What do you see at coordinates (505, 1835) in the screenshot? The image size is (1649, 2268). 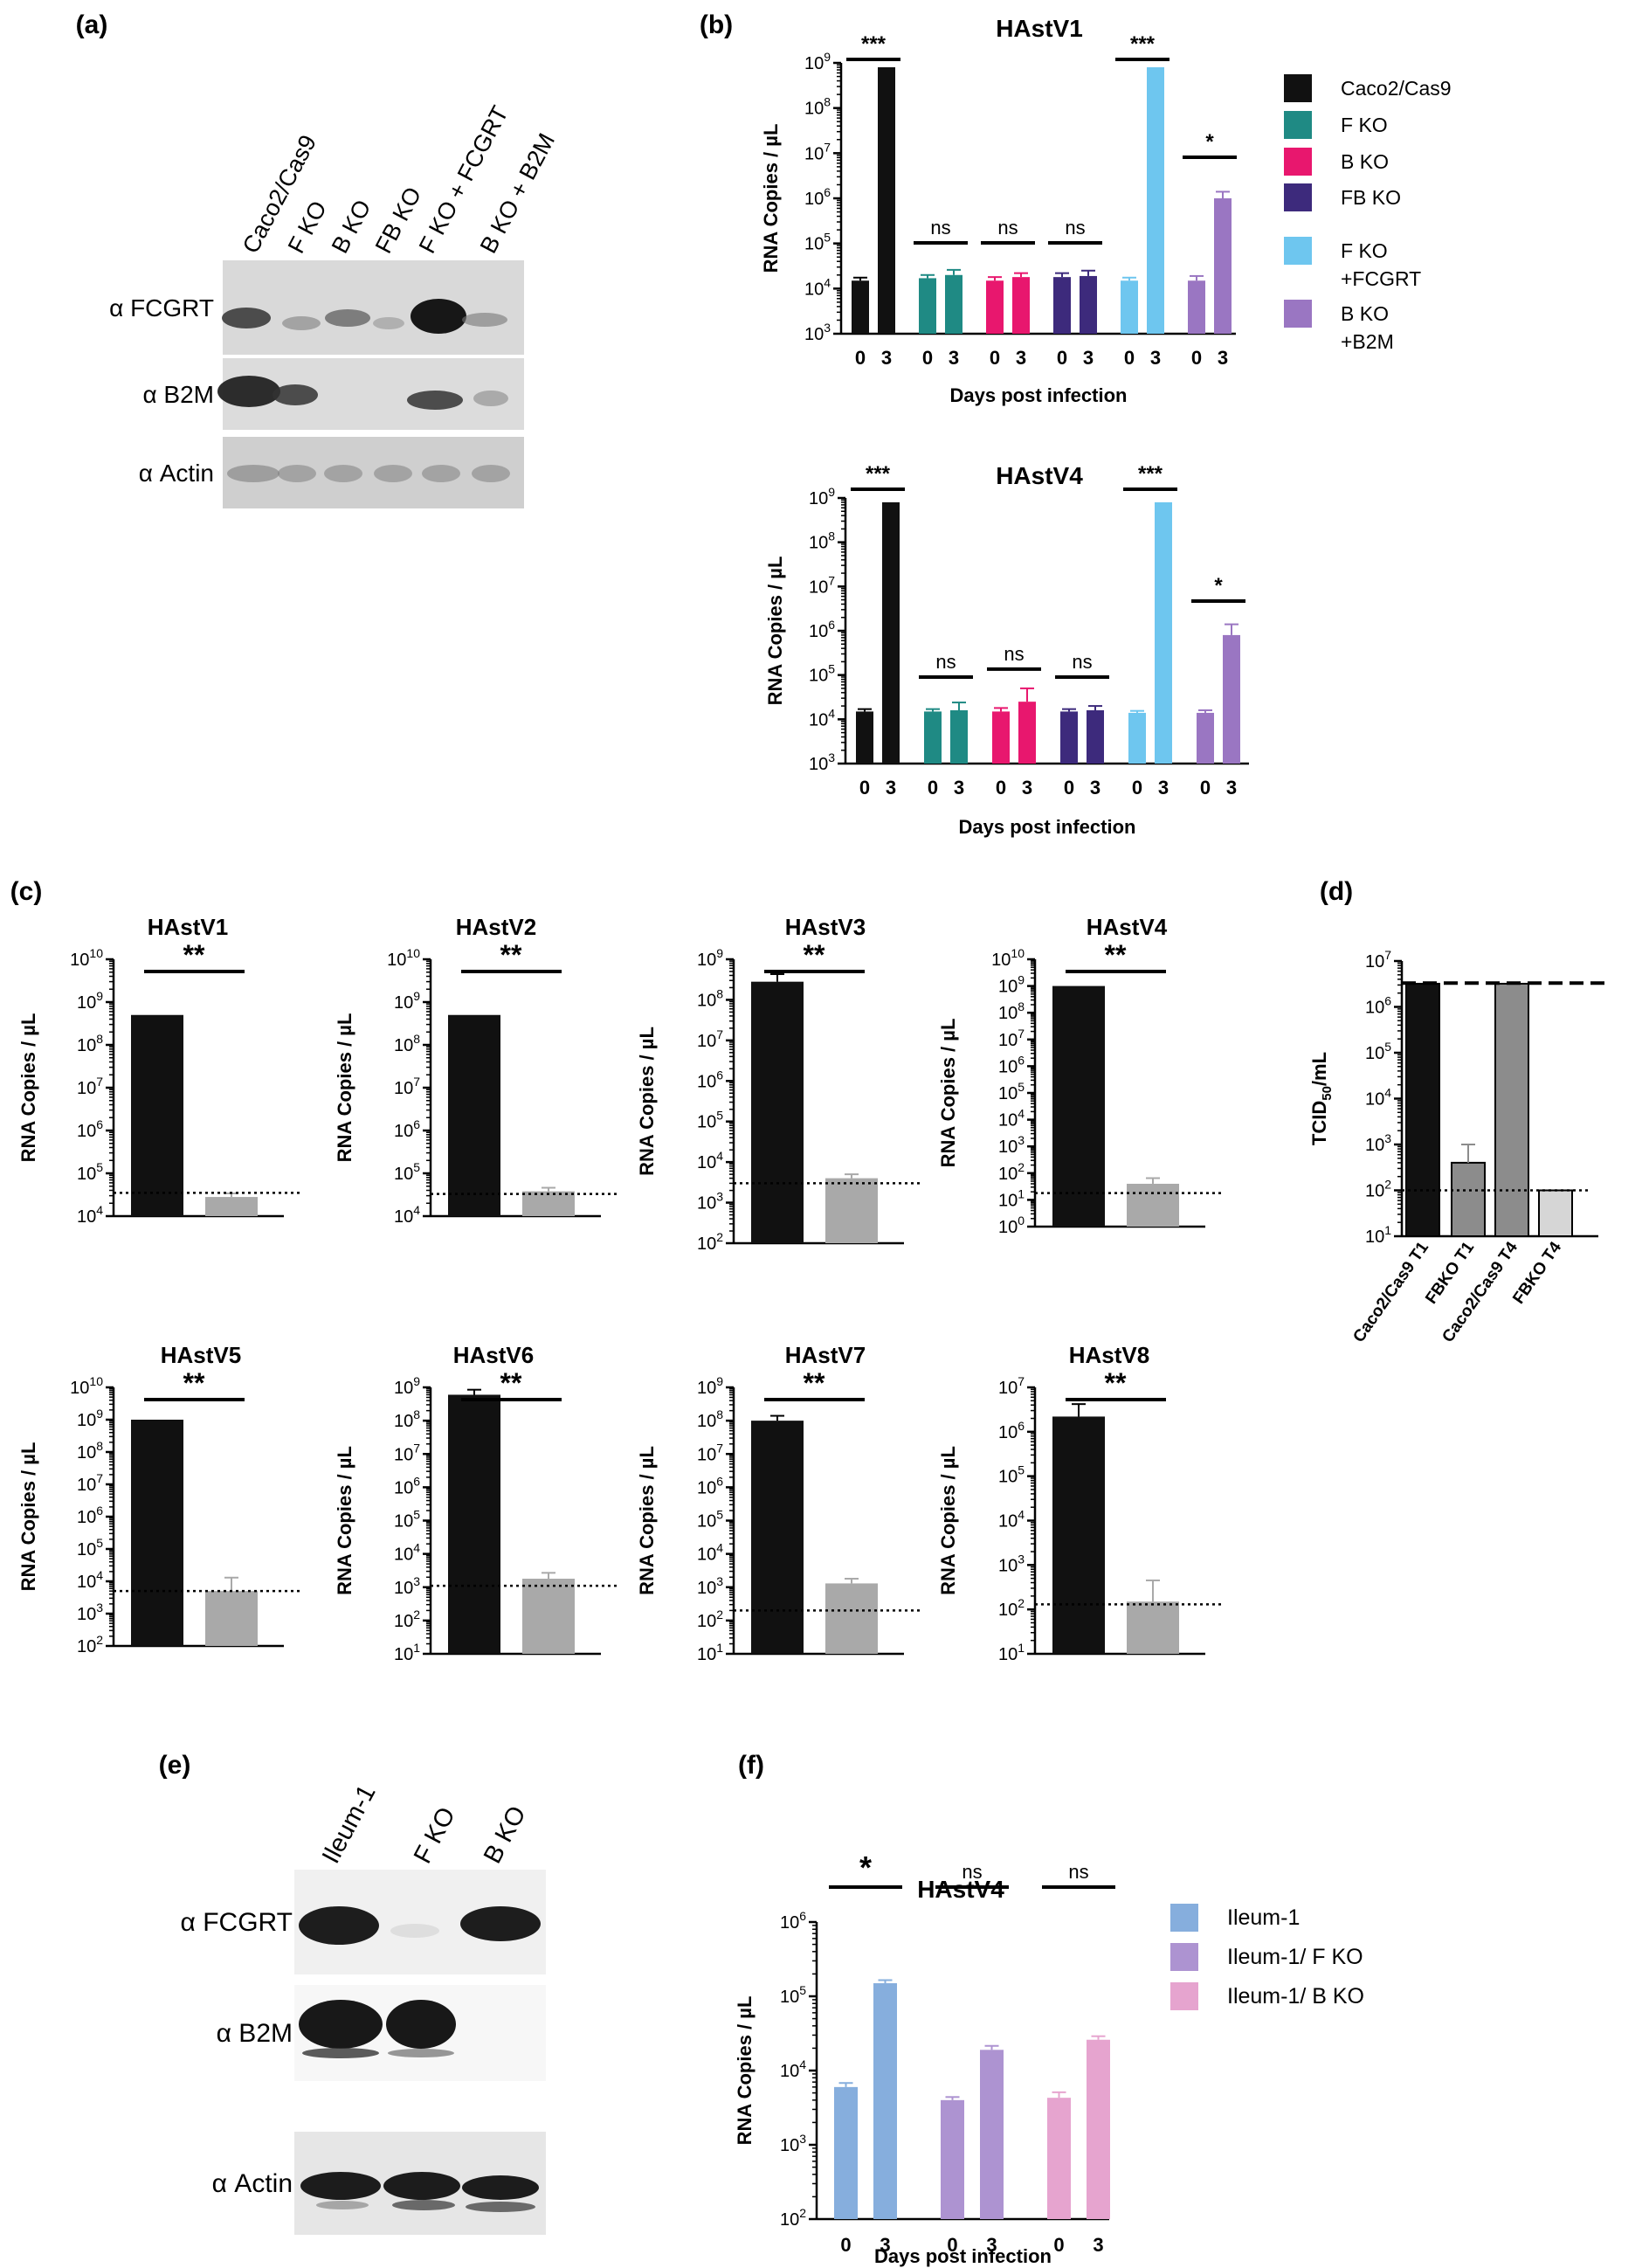 I see `lane-label: B KO` at bounding box center [505, 1835].